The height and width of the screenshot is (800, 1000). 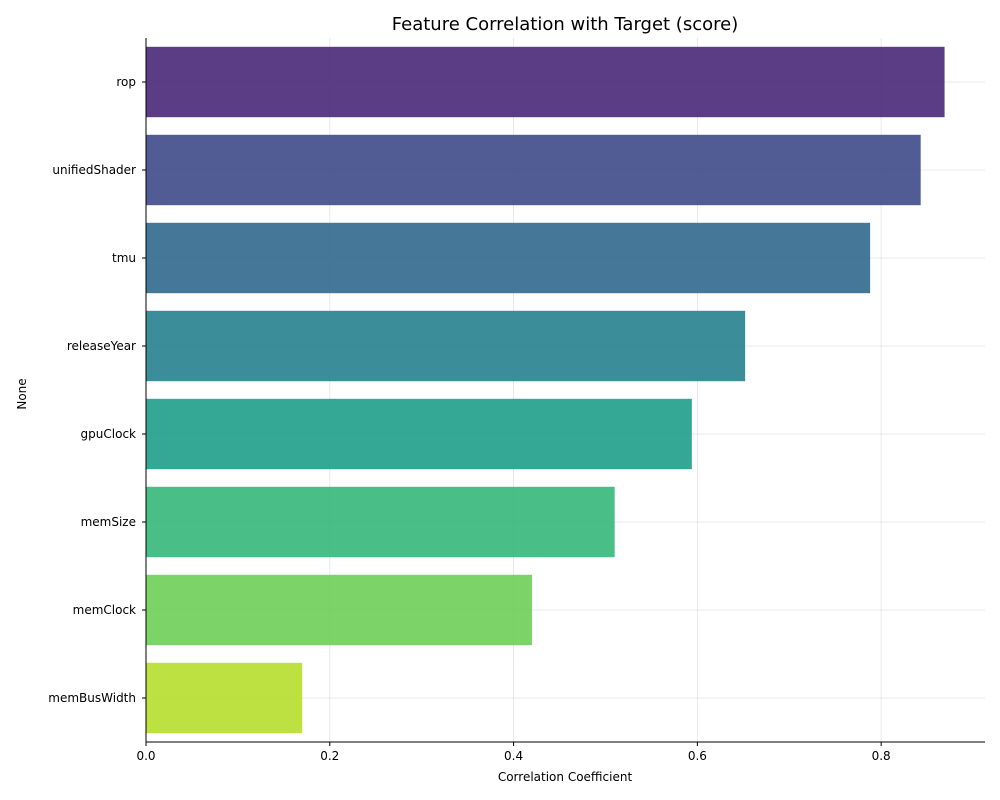 What do you see at coordinates (126, 82) in the screenshot?
I see `y-tick-label: rop` at bounding box center [126, 82].